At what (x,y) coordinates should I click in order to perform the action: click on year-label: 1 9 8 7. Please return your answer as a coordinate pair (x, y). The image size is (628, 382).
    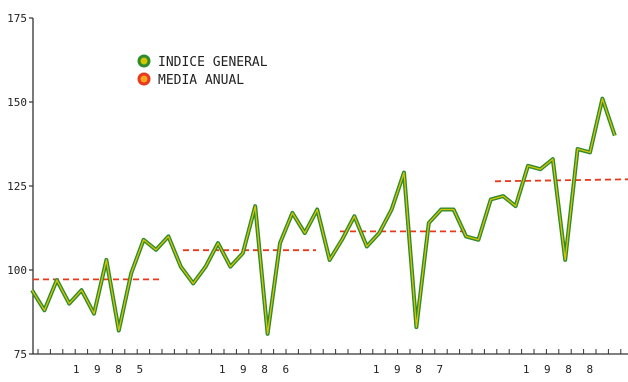
    Looking at the image, I should click on (410, 369).